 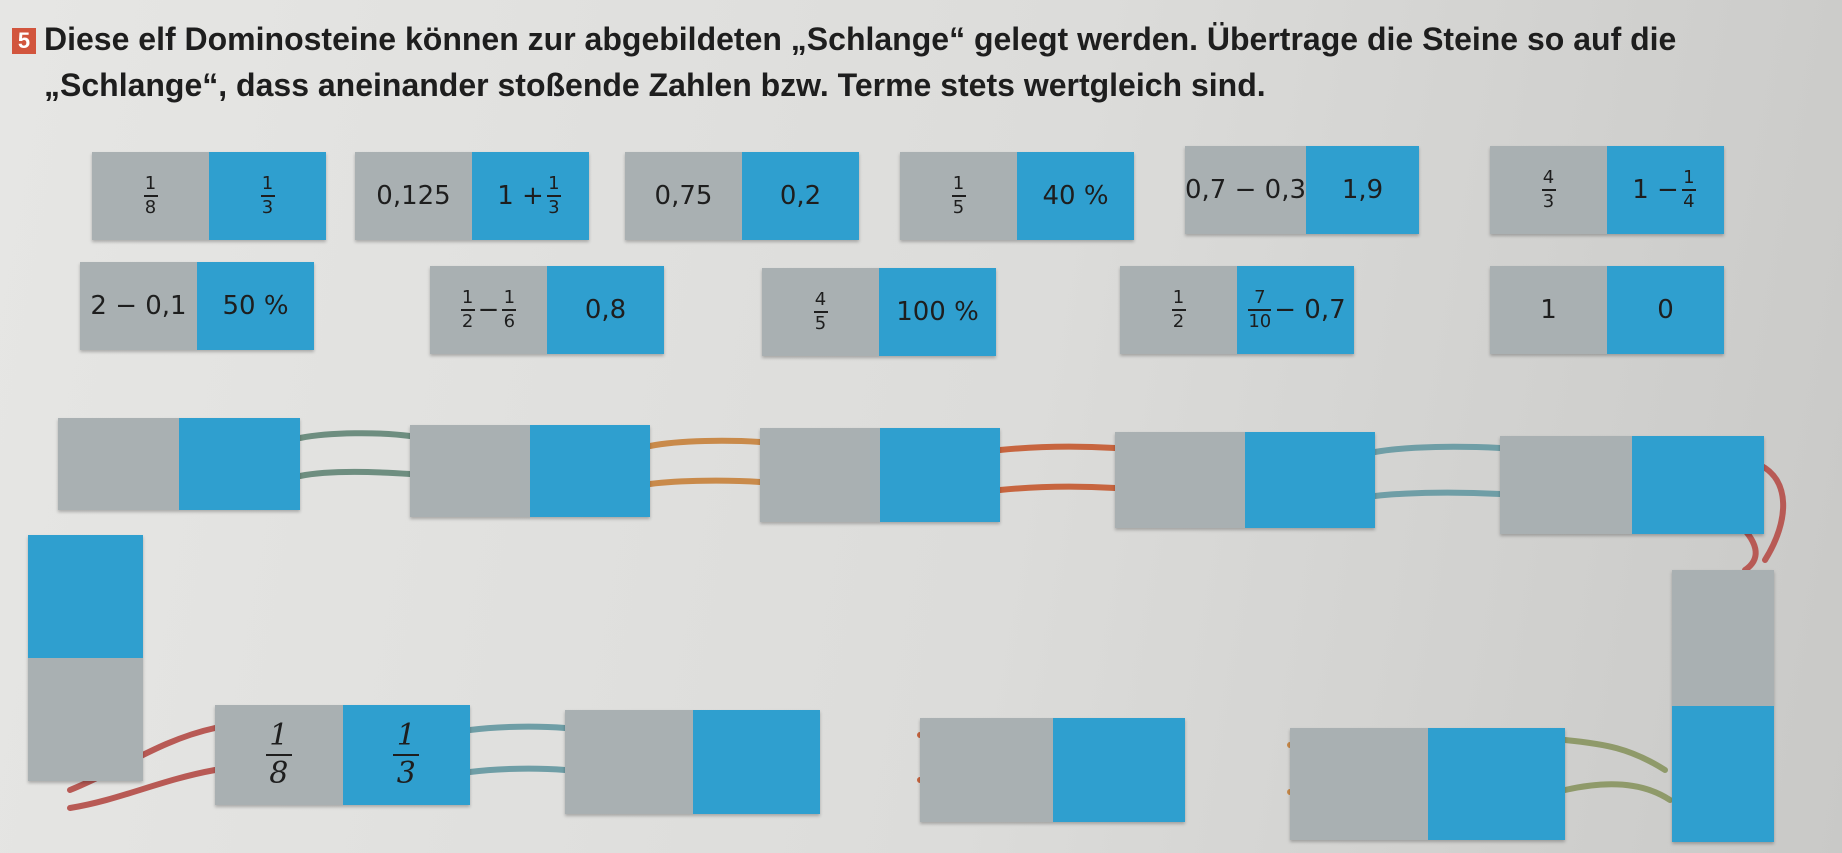 I want to click on domino-right-half: 0,2, so click(x=800, y=196).